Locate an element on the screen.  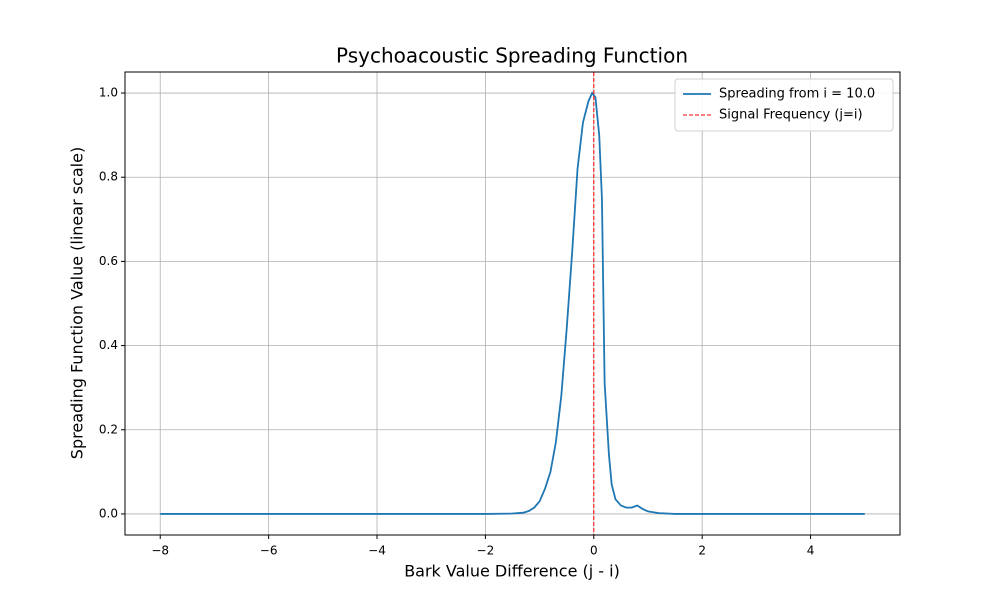
x-tick-label: −4 is located at coordinates (377, 551).